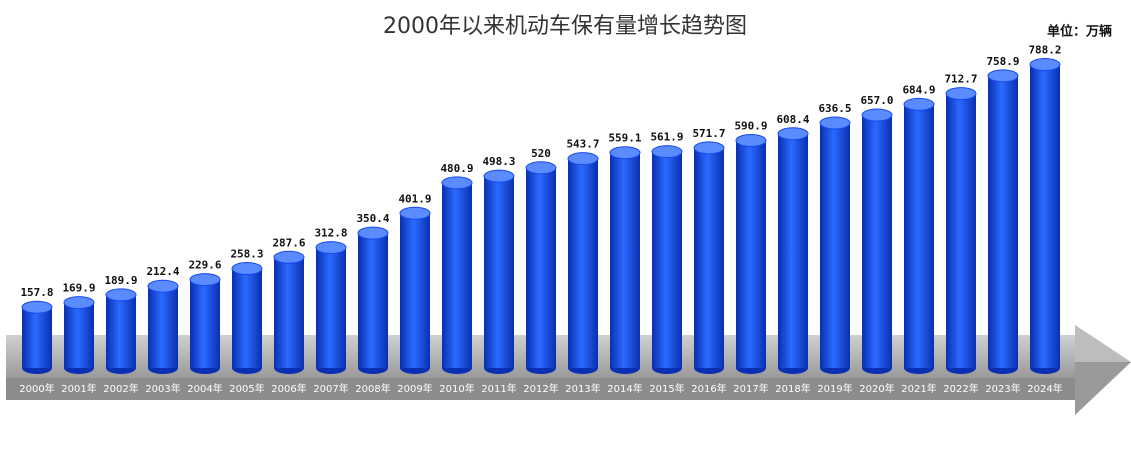  What do you see at coordinates (960, 79) in the screenshot?
I see `value-label: 712.7` at bounding box center [960, 79].